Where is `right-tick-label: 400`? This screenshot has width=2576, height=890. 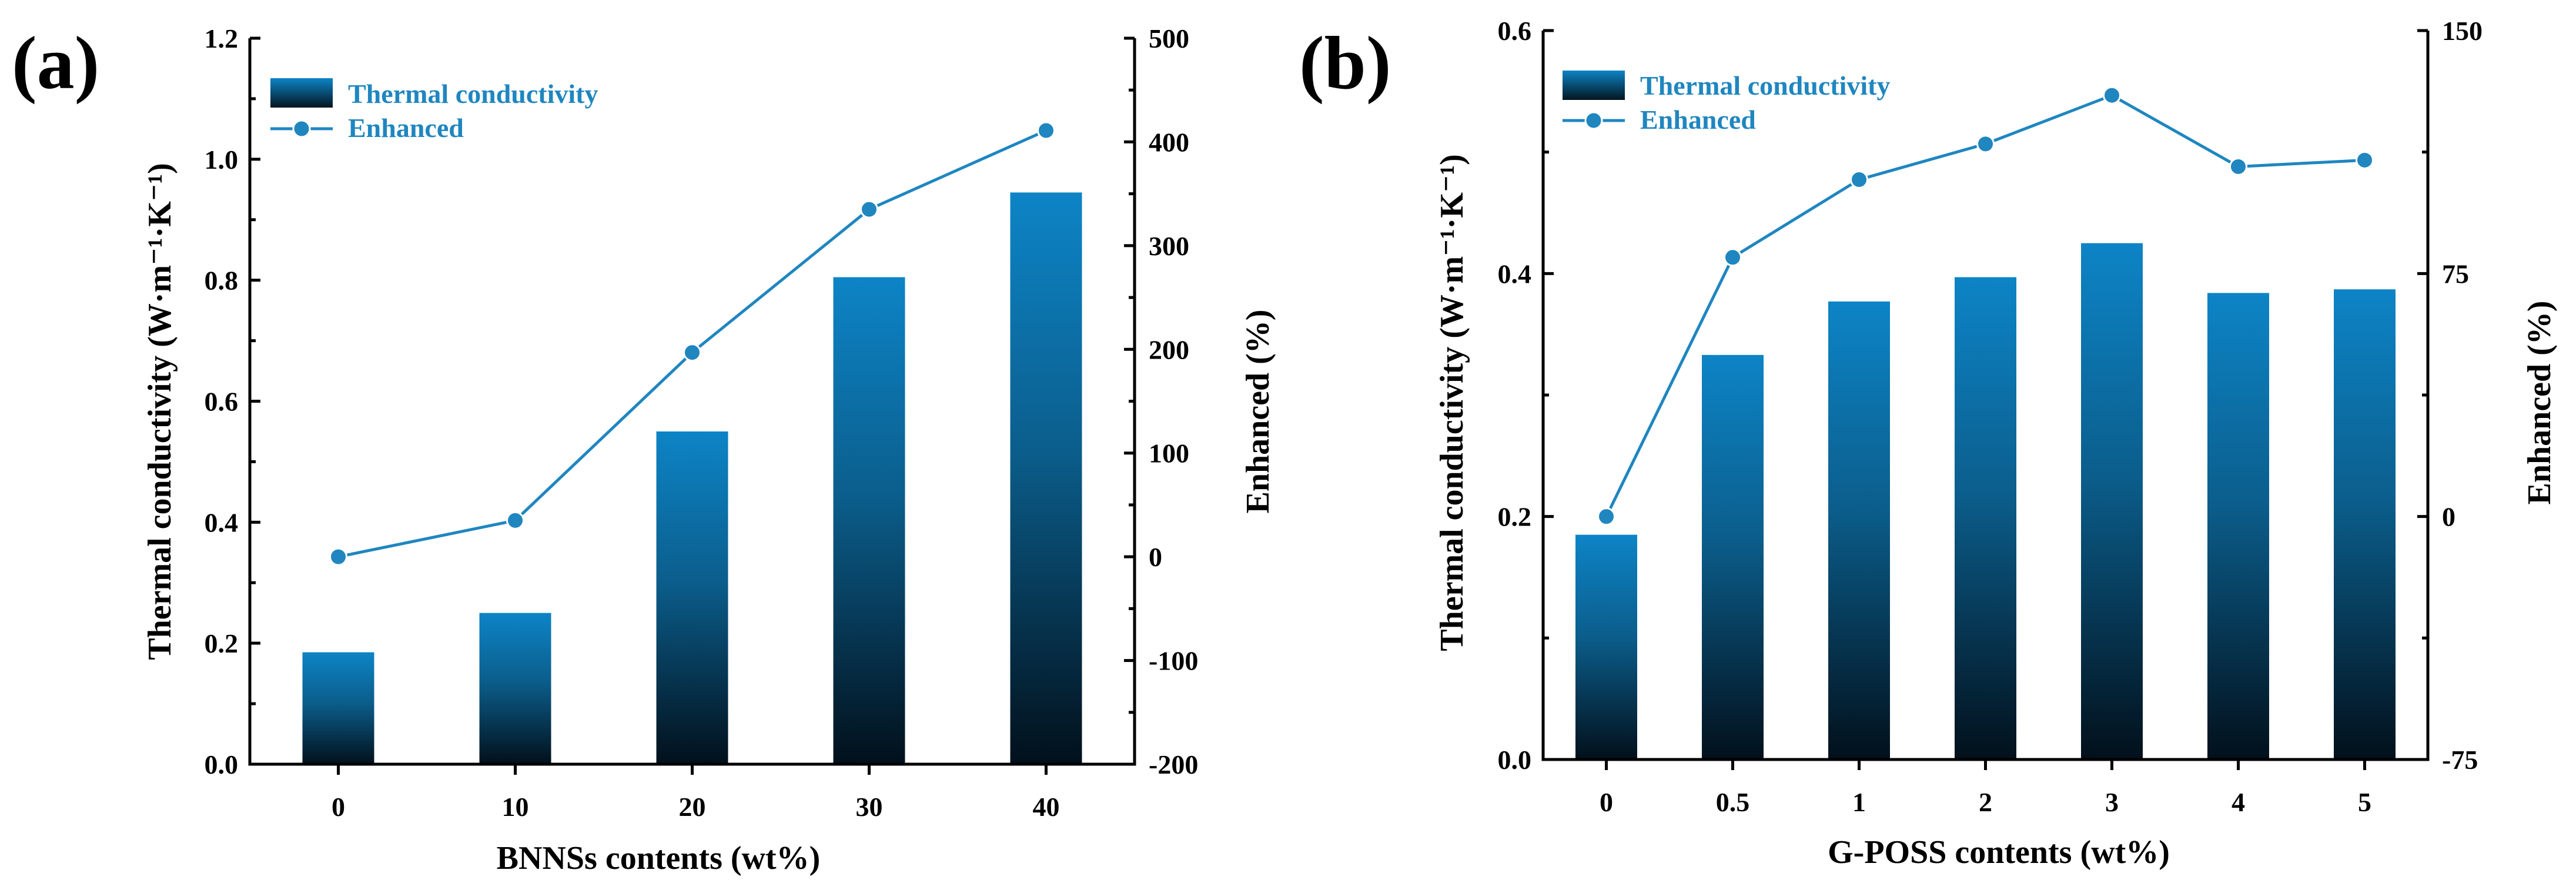
right-tick-label: 400 is located at coordinates (1169, 142).